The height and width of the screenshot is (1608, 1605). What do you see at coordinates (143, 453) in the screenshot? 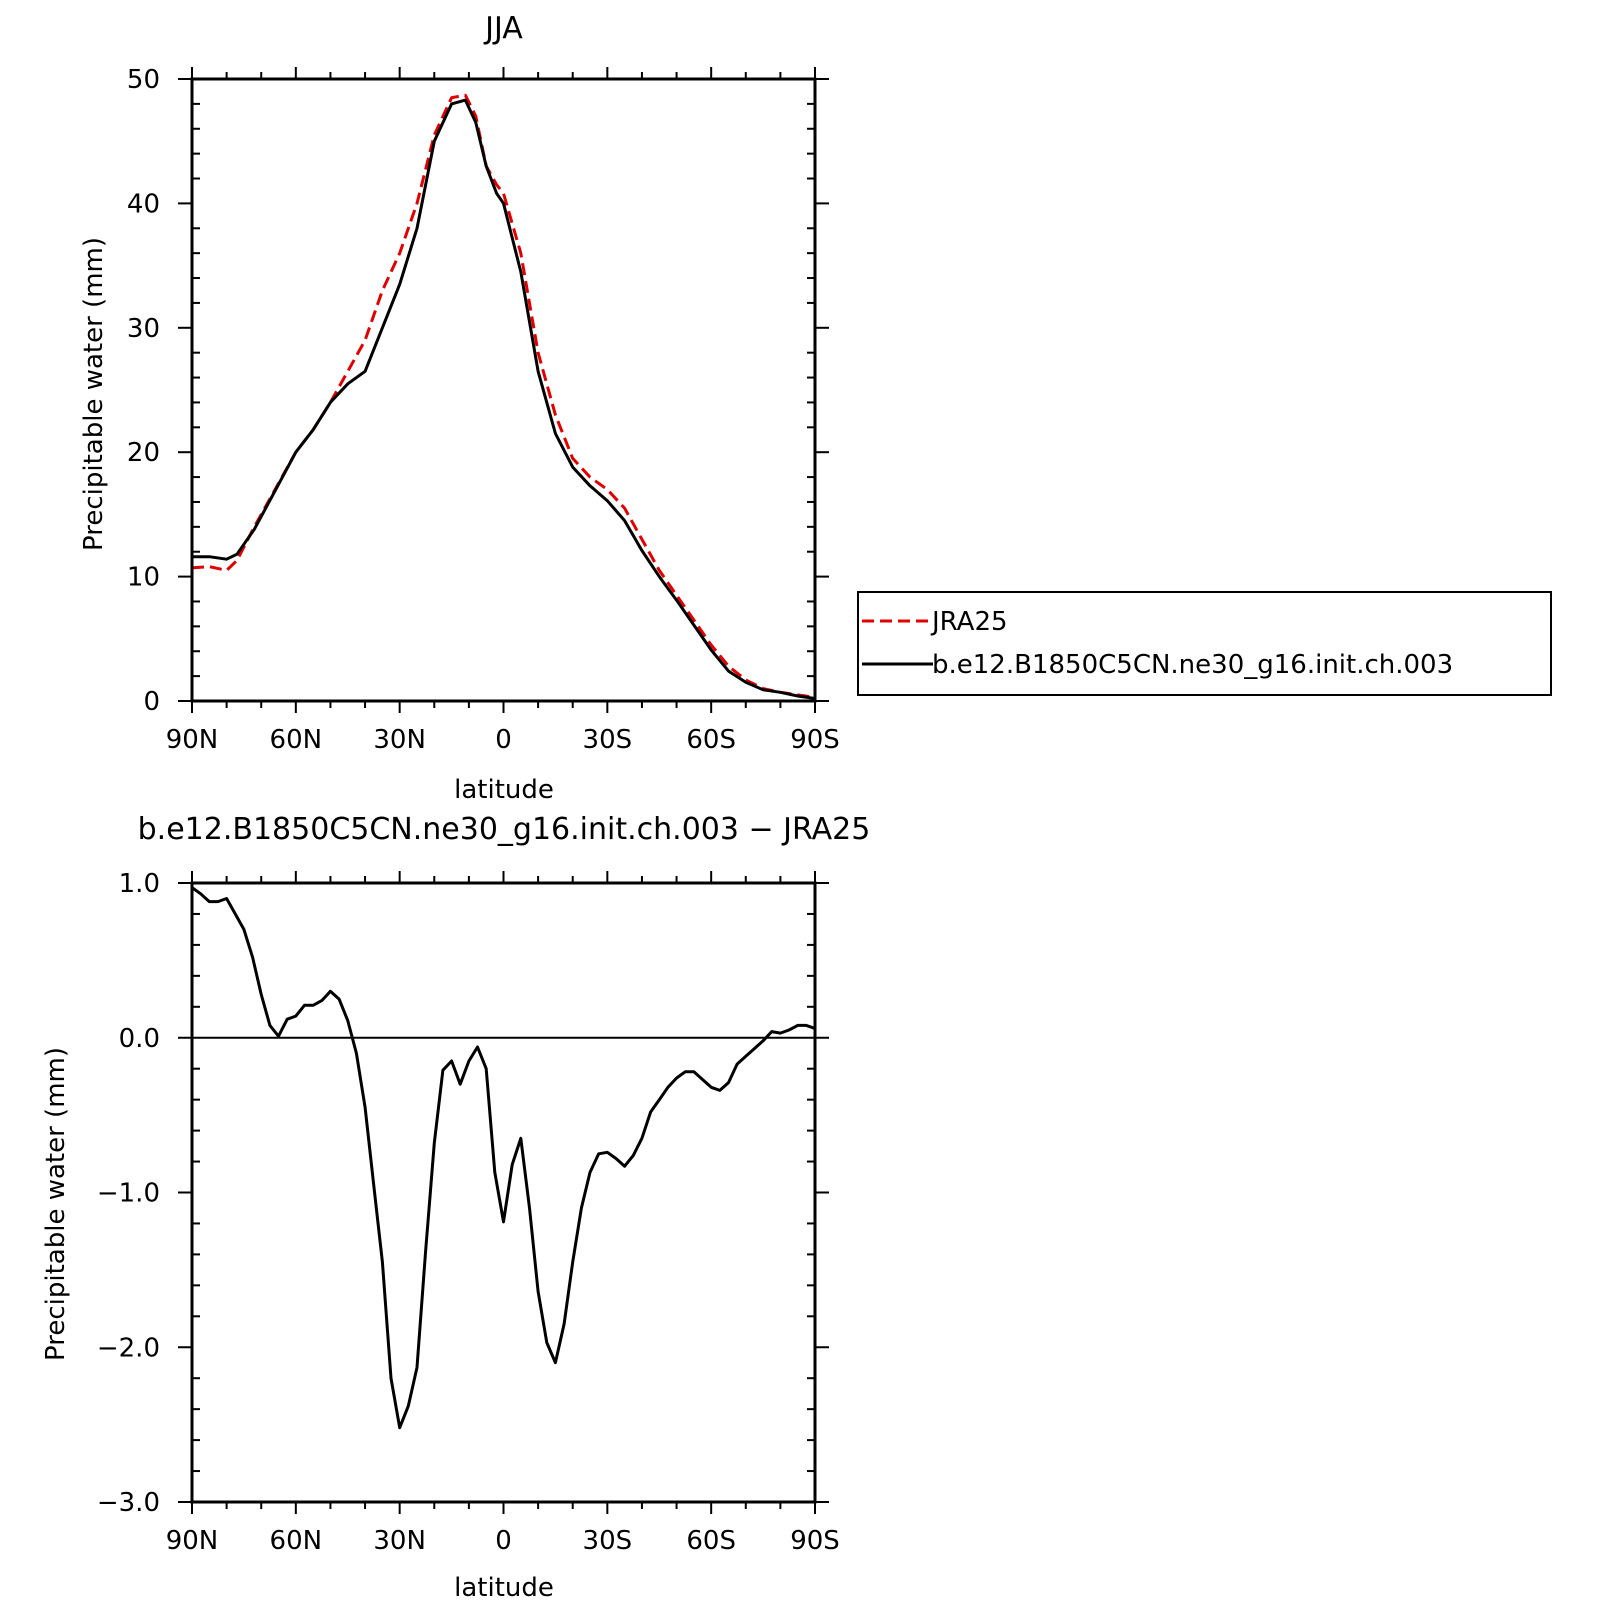
I see `y-tick-label: 20` at bounding box center [143, 453].